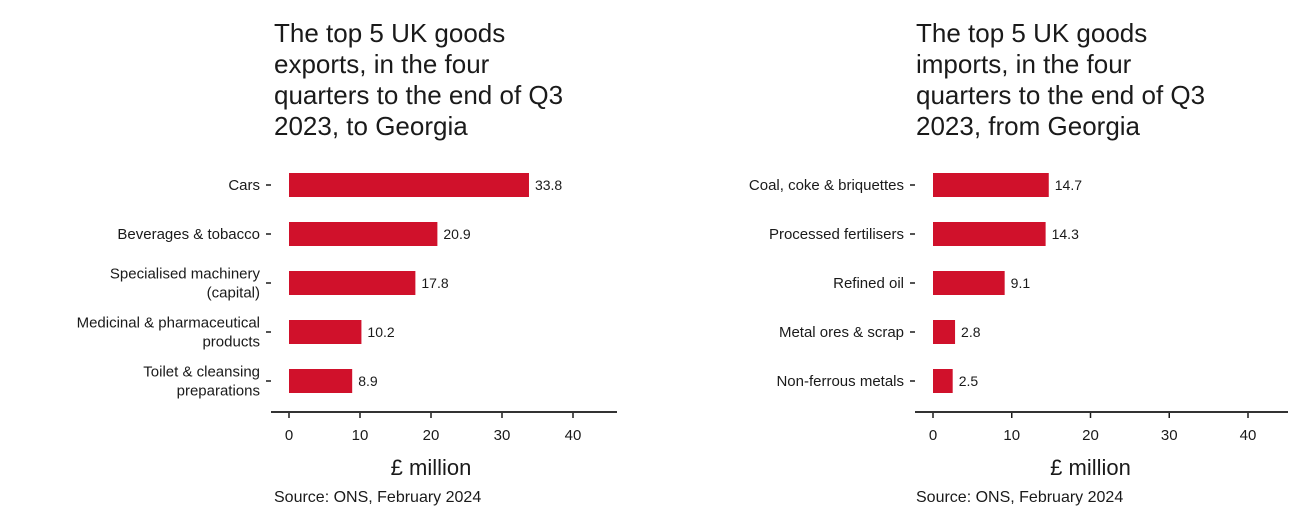 Image resolution: width=1291 pixels, height=510 pixels. I want to click on value-label: 20.9, so click(456, 234).